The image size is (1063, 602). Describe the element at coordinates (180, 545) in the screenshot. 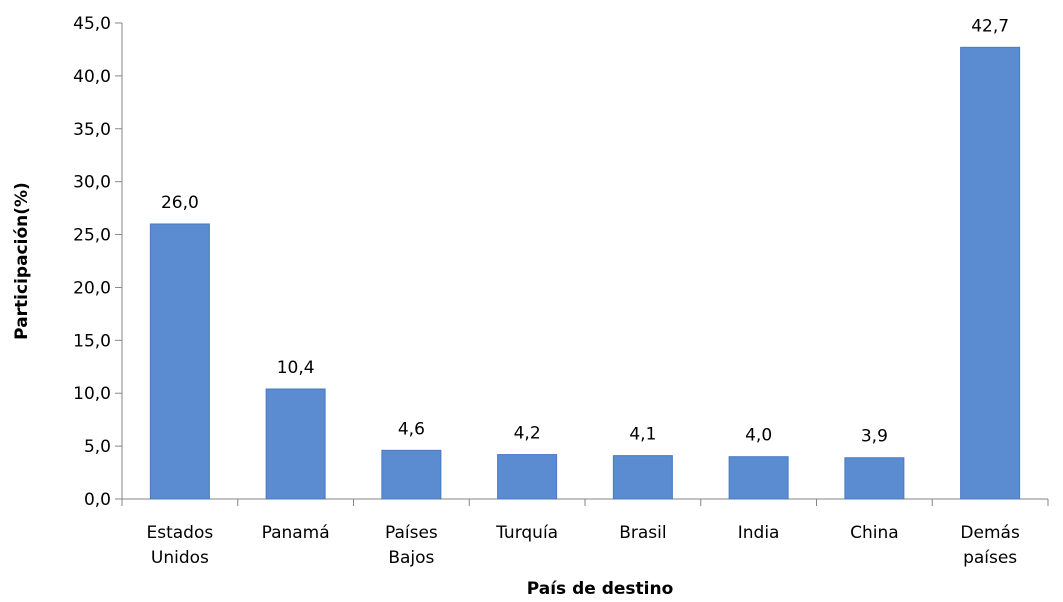

I see `x-tick-label: Estados Unidos` at that location.